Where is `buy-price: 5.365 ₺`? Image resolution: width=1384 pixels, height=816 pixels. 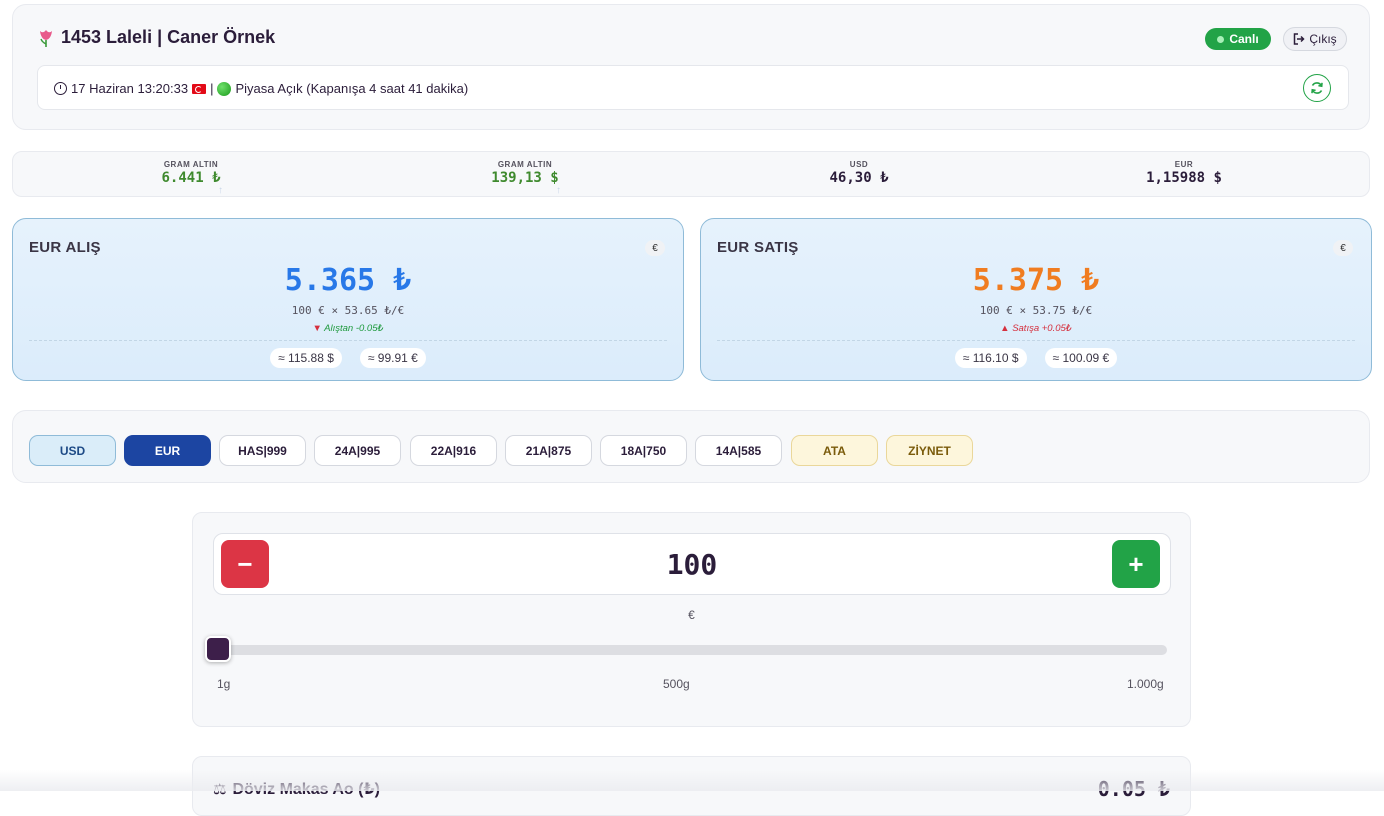
buy-price: 5.365 ₺ is located at coordinates (348, 280).